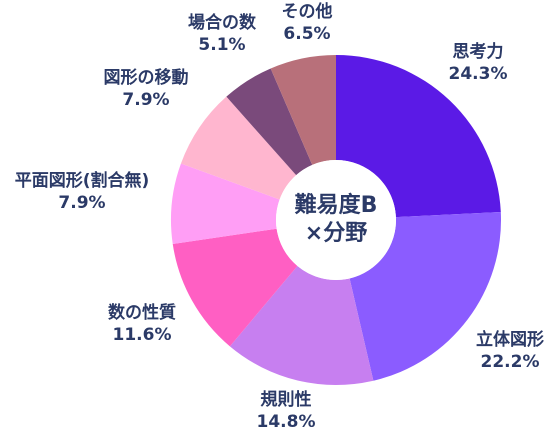 The width and height of the screenshot is (555, 438). What do you see at coordinates (306, 34) in the screenshot?
I see `slice-value-label: 6.5%` at bounding box center [306, 34].